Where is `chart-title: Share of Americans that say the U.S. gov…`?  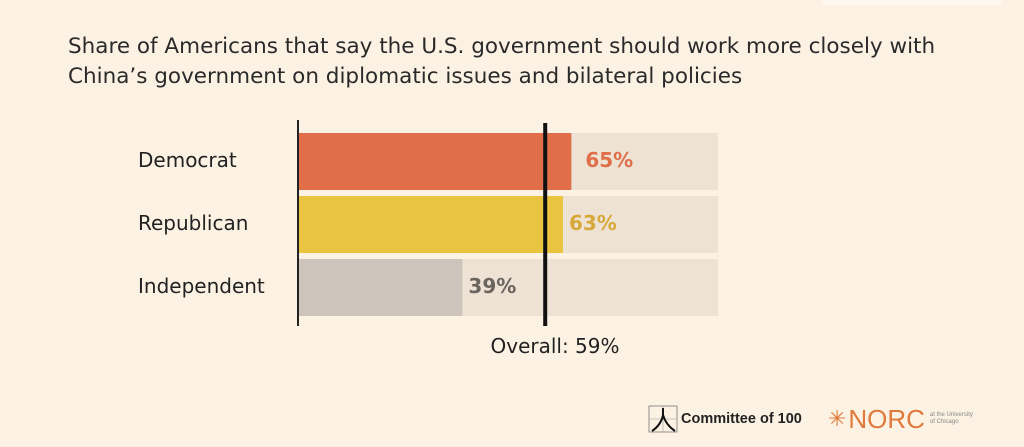 chart-title: Share of Americans that say the U.S. gov… is located at coordinates (502, 61).